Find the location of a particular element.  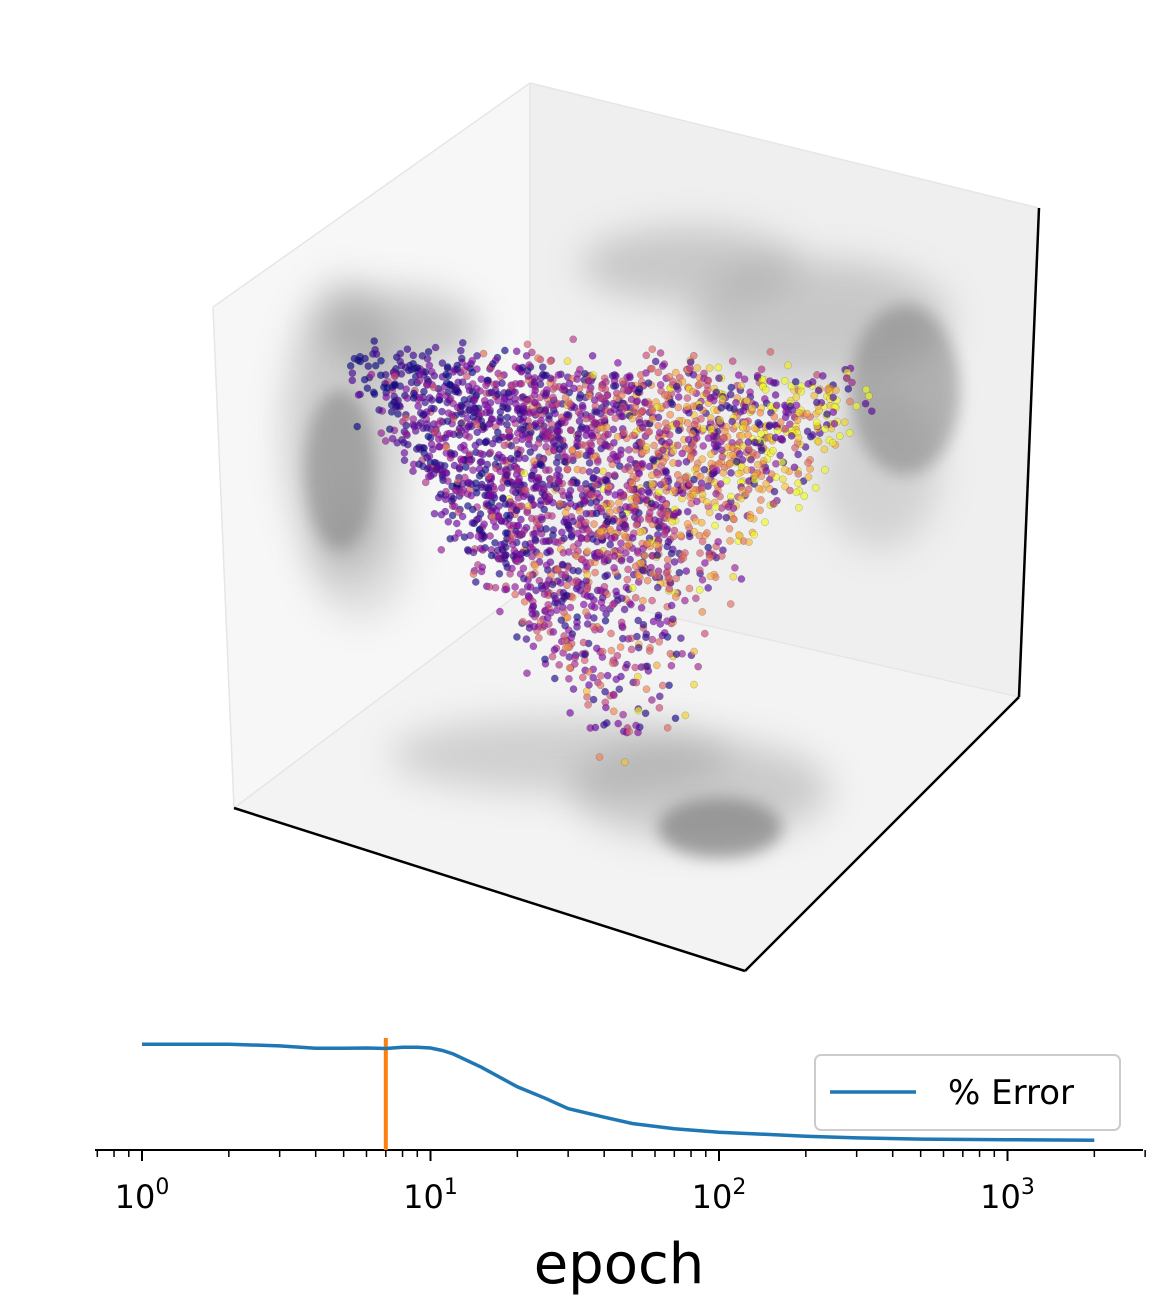

x-axis-label: epoch is located at coordinates (619, 1264).